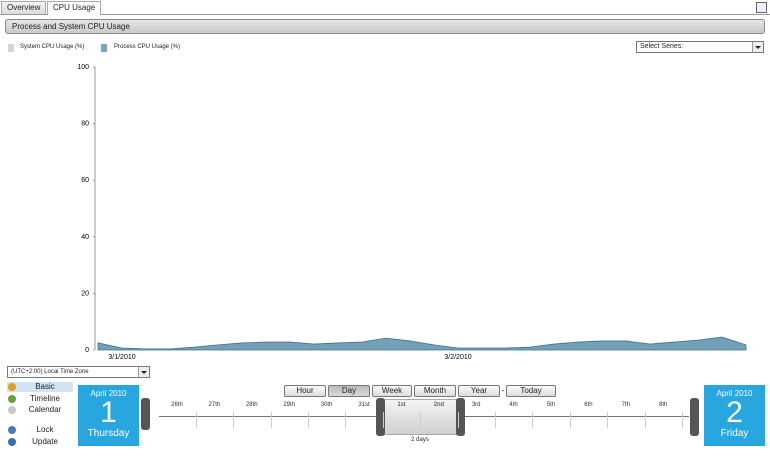 This screenshot has height=460, width=770. What do you see at coordinates (662, 46) in the screenshot?
I see `select-series-label: Select Series:` at bounding box center [662, 46].